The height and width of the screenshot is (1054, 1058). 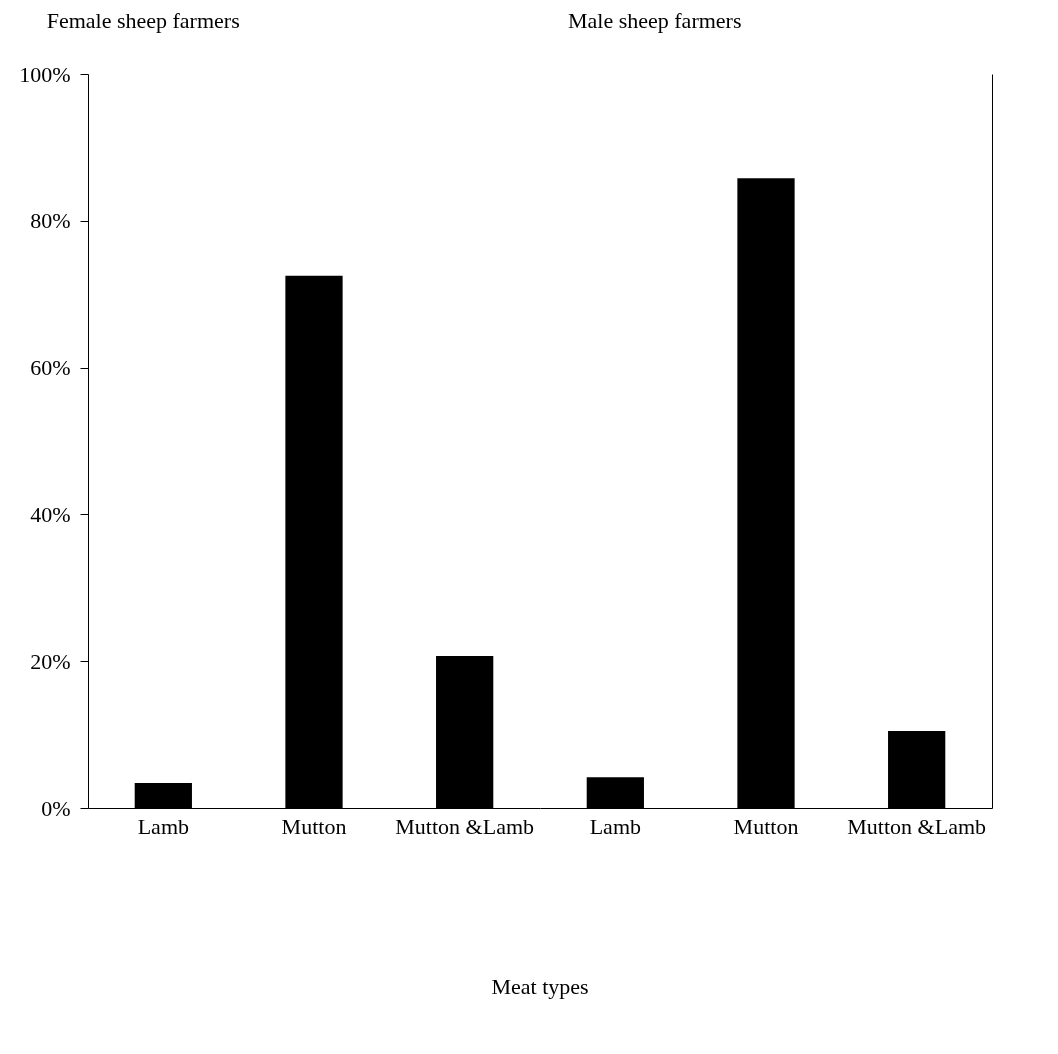 I want to click on y-tick-label: 100%, so click(x=45, y=74).